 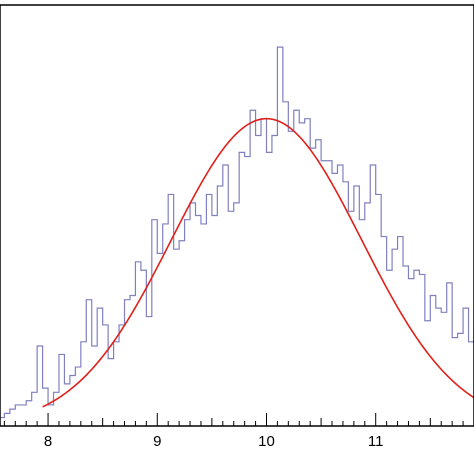 I want to click on x-tick-label-11: 11, so click(x=376, y=441).